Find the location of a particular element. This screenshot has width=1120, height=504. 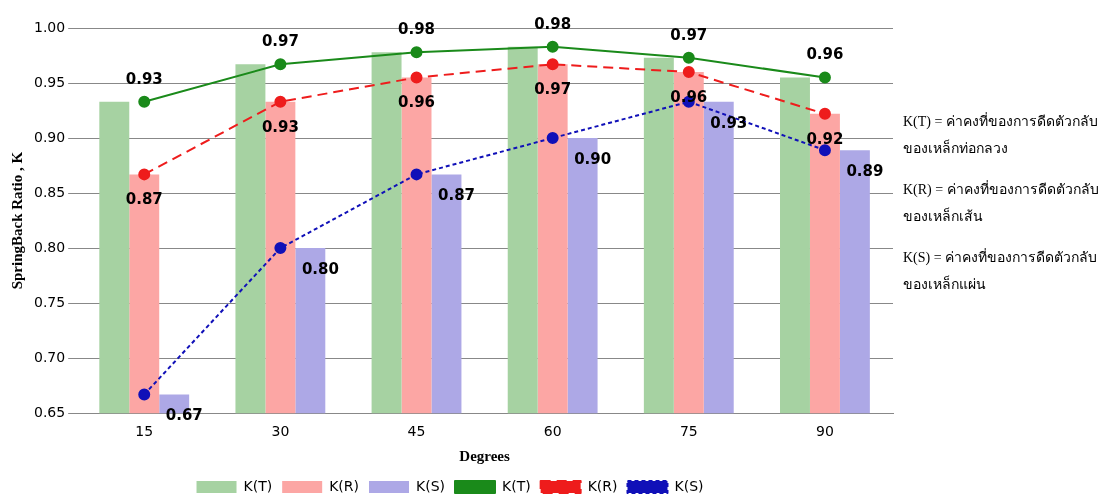

text: K(T) = ค่าคงที่ของการดีดตัวกลับของเหล็กท่อกลวง is located at coordinates (1001, 134).